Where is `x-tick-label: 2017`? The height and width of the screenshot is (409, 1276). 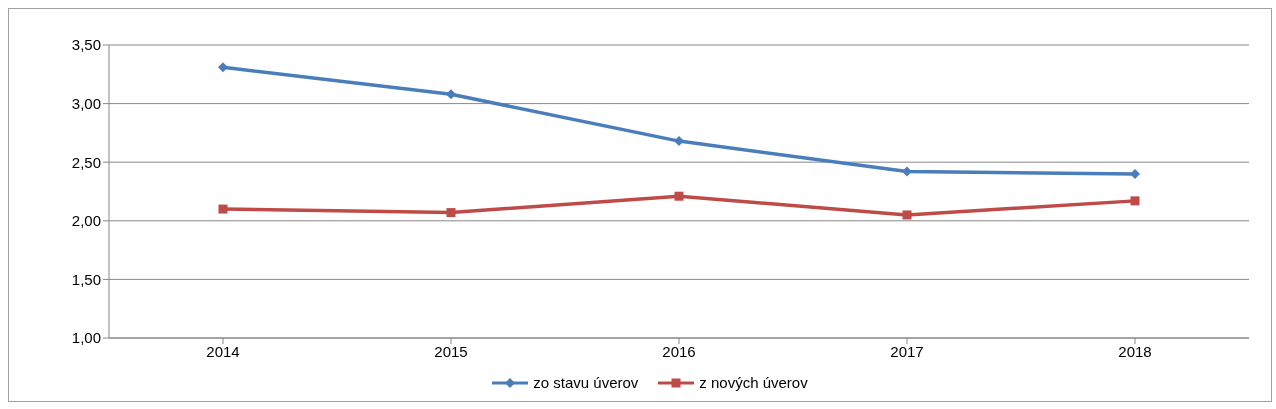 x-tick-label: 2017 is located at coordinates (907, 351).